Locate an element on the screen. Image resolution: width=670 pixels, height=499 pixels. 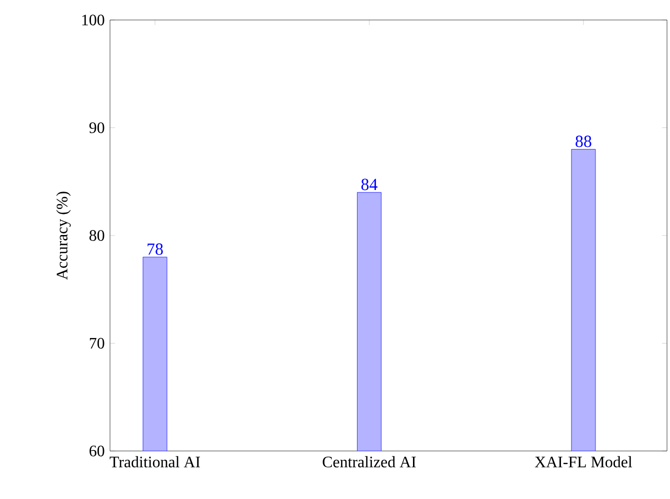
x-tick-label: Centralized AI is located at coordinates (369, 462).